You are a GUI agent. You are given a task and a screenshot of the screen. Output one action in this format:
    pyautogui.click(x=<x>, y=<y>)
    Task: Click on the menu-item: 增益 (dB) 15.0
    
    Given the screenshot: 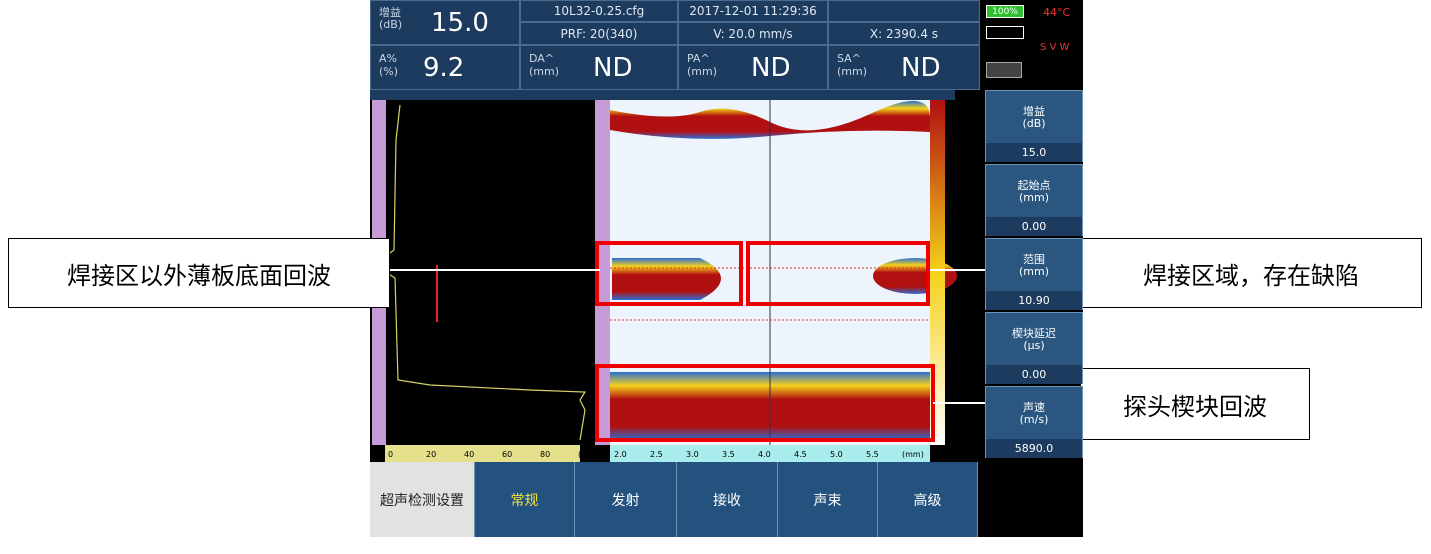 What is the action you would take?
    pyautogui.click(x=1034, y=126)
    